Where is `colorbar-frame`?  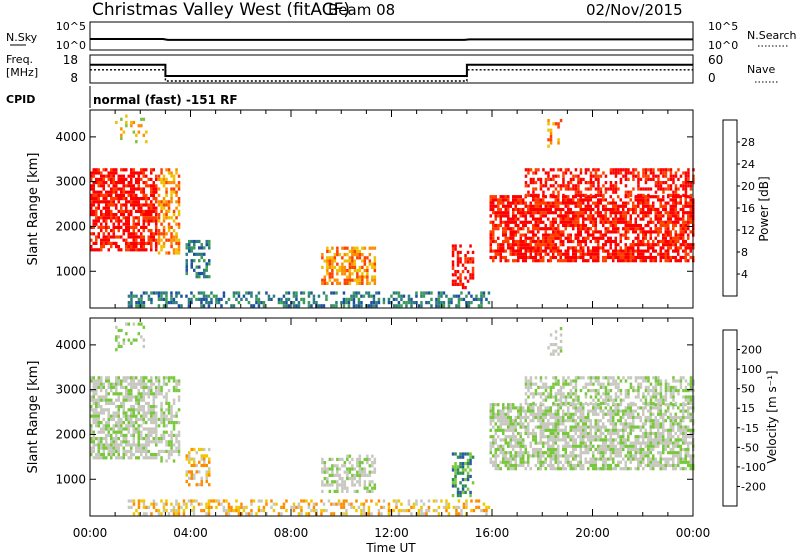 colorbar-frame is located at coordinates (730, 208).